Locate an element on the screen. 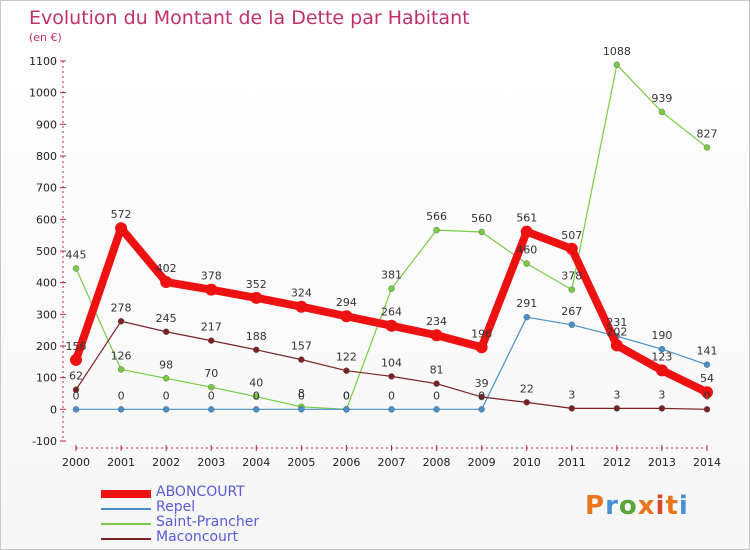 The height and width of the screenshot is (550, 750). proxiti-logo: Proxiti is located at coordinates (637, 506).